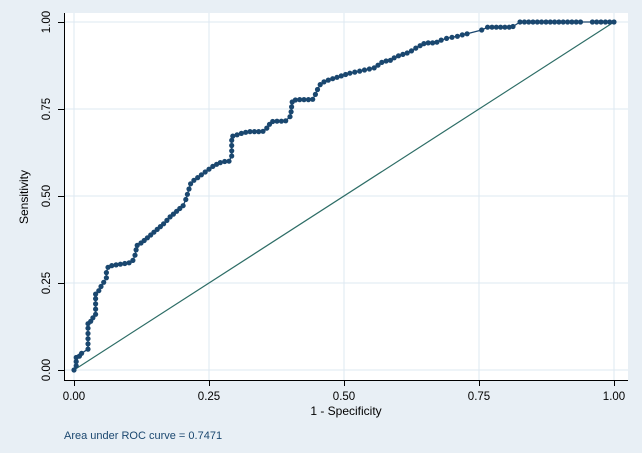  What do you see at coordinates (47, 370) in the screenshot?
I see `y-tick-label: 0.00` at bounding box center [47, 370].